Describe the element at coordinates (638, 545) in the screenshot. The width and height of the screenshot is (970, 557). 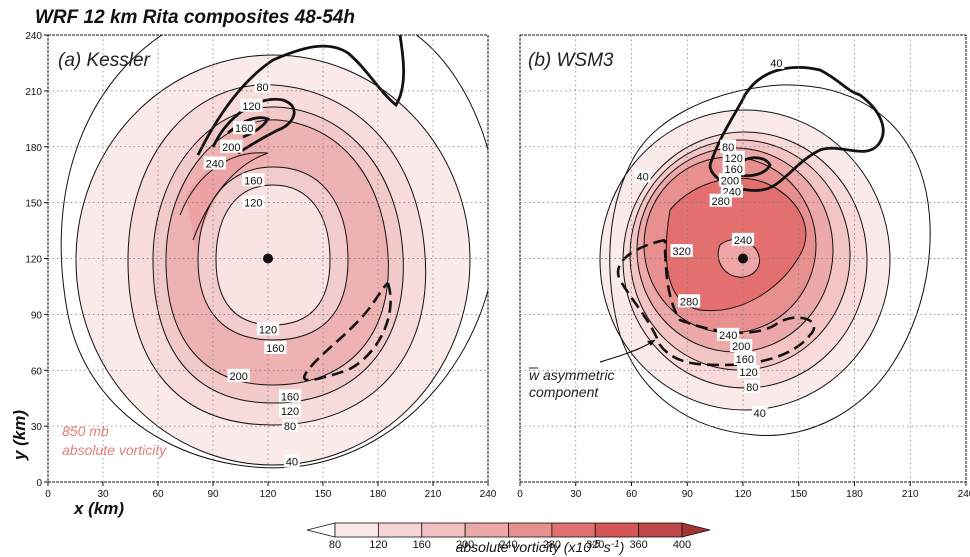
I see `colorbar-tick-label: 360` at that location.